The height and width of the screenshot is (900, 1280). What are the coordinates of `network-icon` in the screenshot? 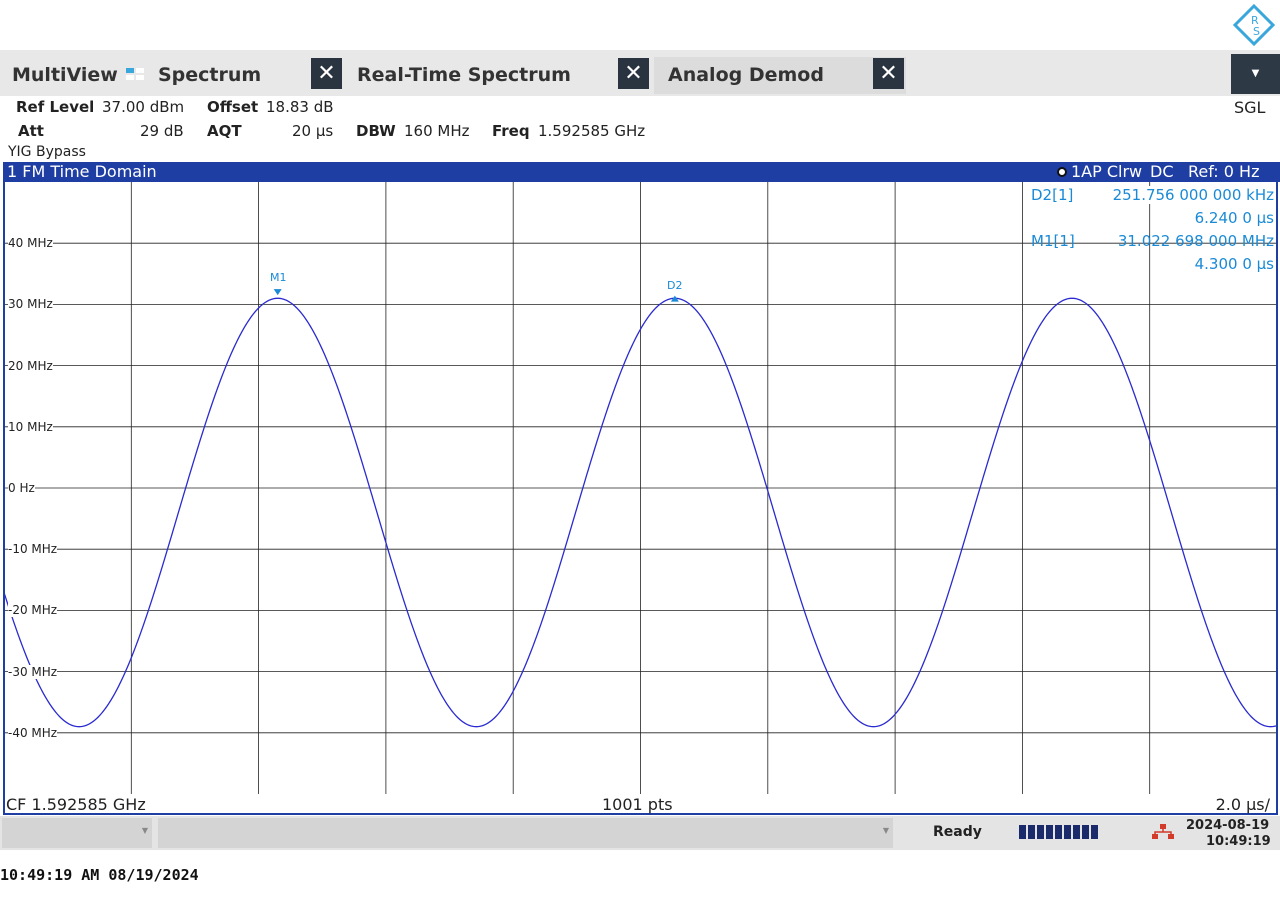 It's located at (1163, 831).